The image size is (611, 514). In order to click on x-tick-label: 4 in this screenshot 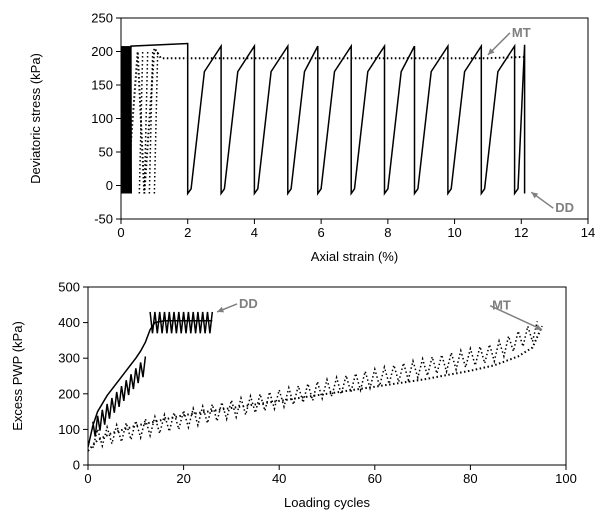, I will do `click(254, 232)`.